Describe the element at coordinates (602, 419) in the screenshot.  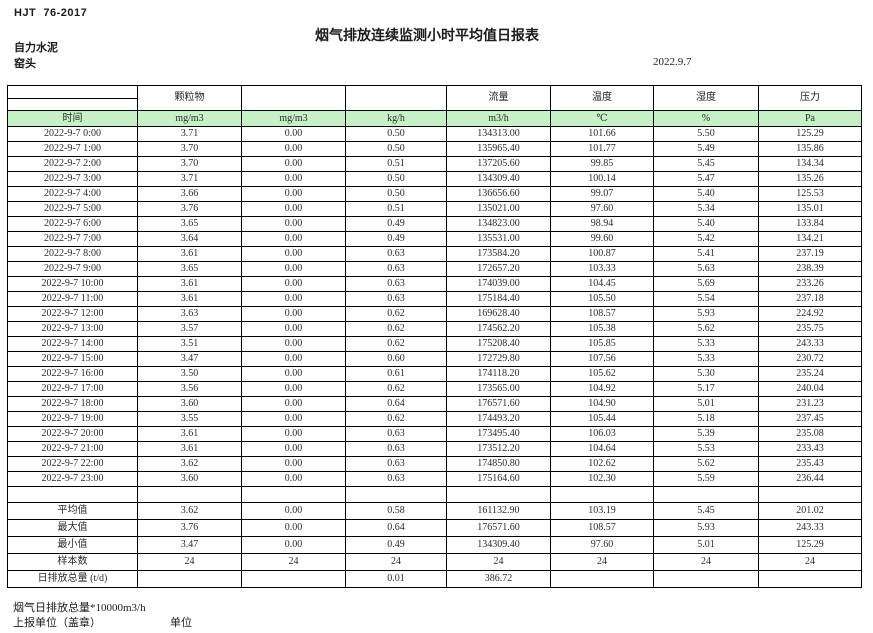
I see `value-cell: 105.44` at that location.